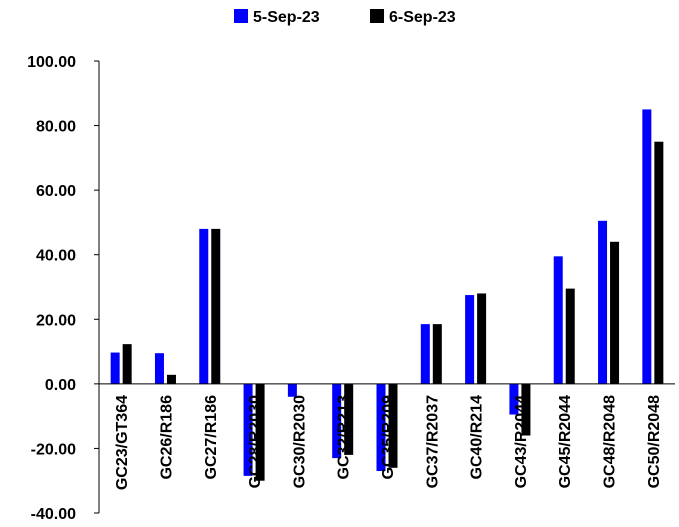  I want to click on bar-series2-gc27-r186, so click(216, 306).